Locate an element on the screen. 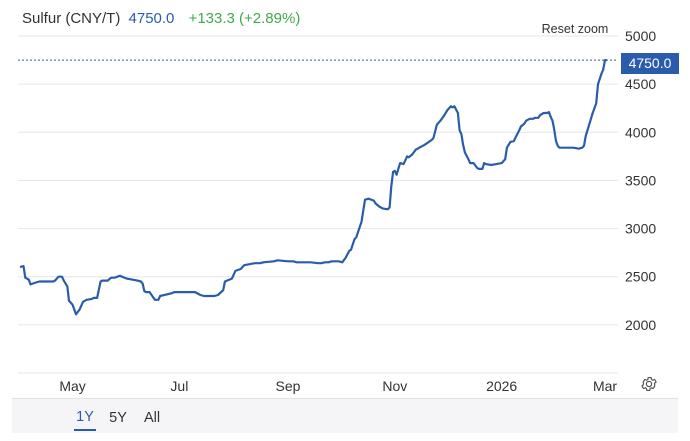 The image size is (690, 441). reset-zoom-button: Reset zoom is located at coordinates (575, 29).